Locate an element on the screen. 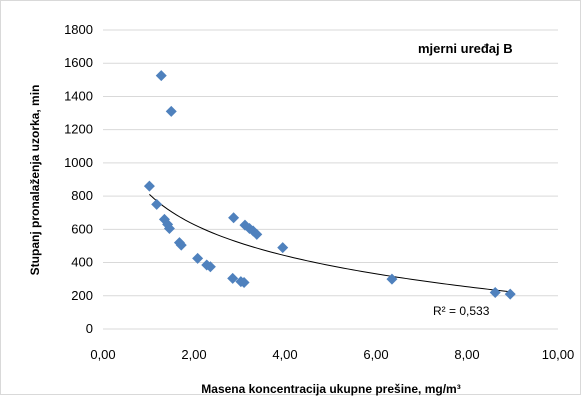 This screenshot has height=396, width=582. y-tick-label: 1600 is located at coordinates (78, 62).